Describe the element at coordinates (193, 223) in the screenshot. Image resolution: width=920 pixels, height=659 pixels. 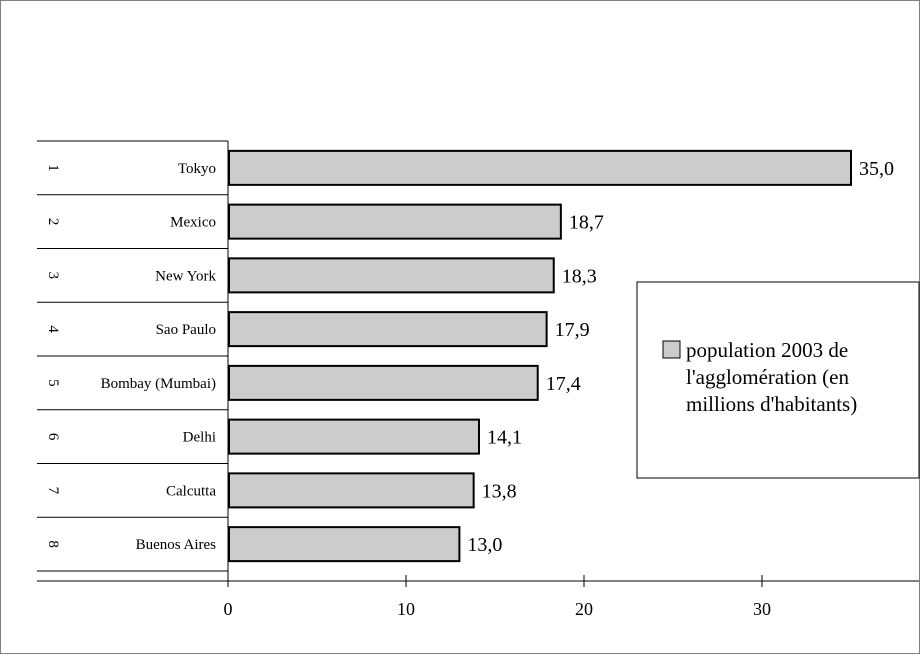
I see `category-label: Mexico` at that location.